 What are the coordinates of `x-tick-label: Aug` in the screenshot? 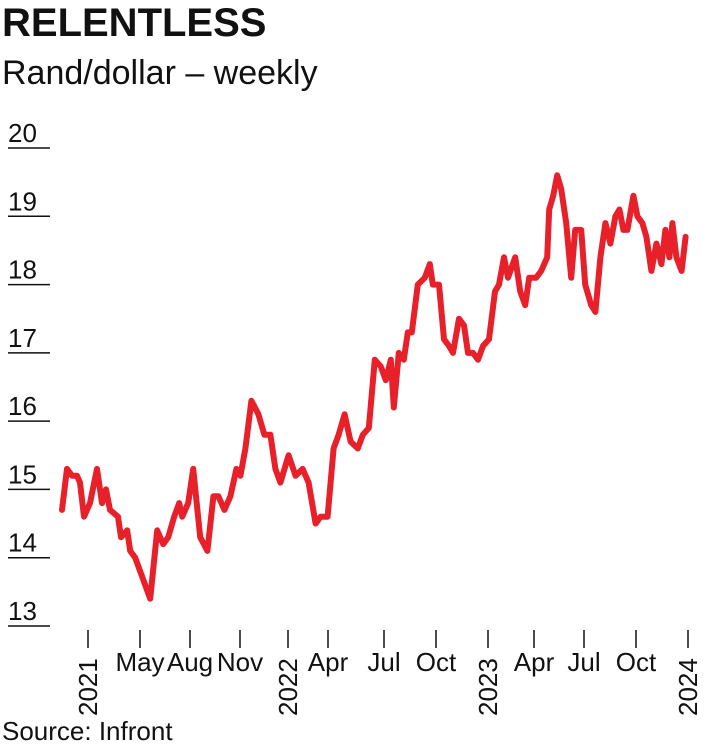 It's located at (190, 662).